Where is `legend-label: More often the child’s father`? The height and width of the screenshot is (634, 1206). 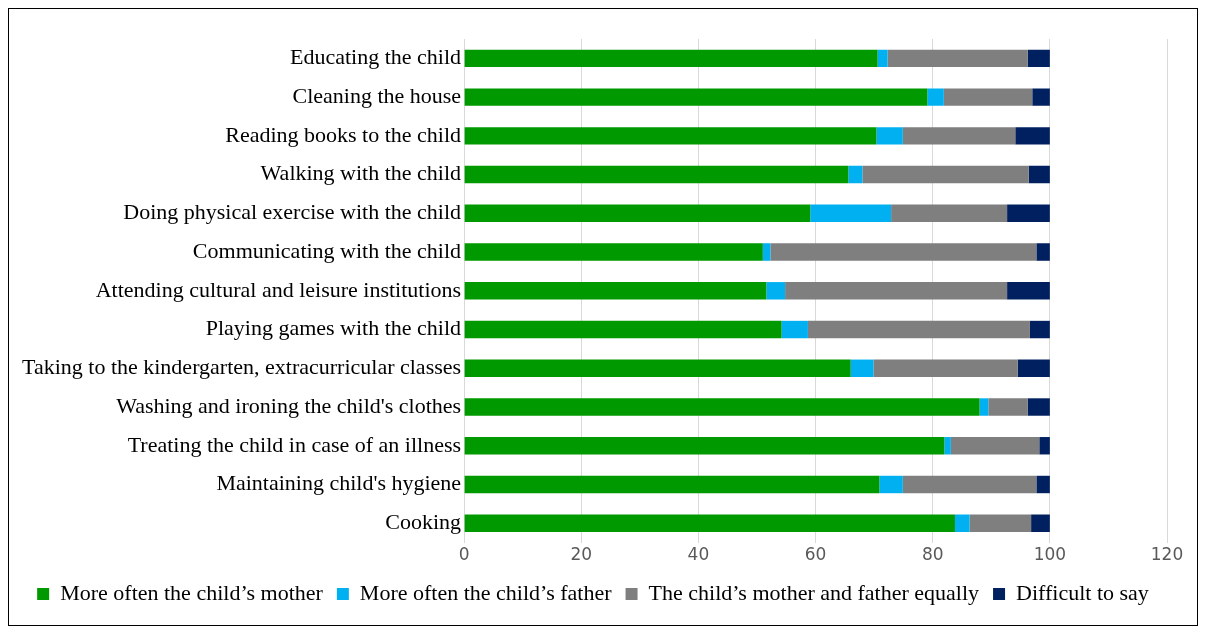 legend-label: More often the child’s father is located at coordinates (486, 592).